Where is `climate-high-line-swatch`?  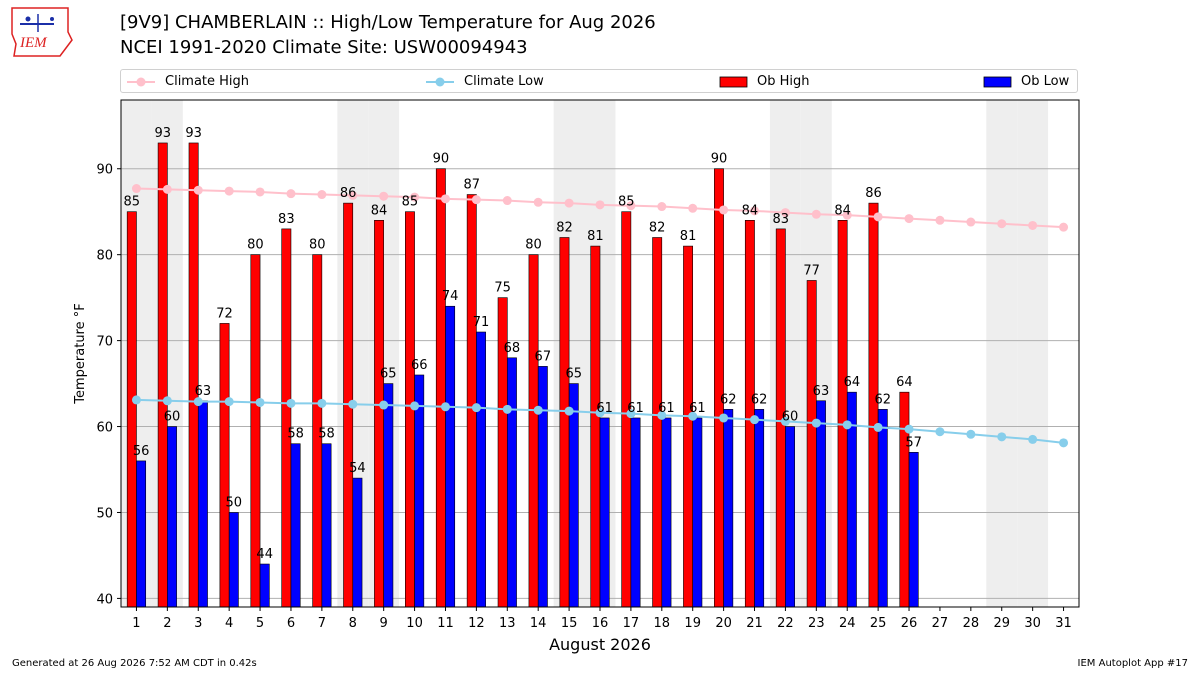
climate-high-line-swatch is located at coordinates (141, 82).